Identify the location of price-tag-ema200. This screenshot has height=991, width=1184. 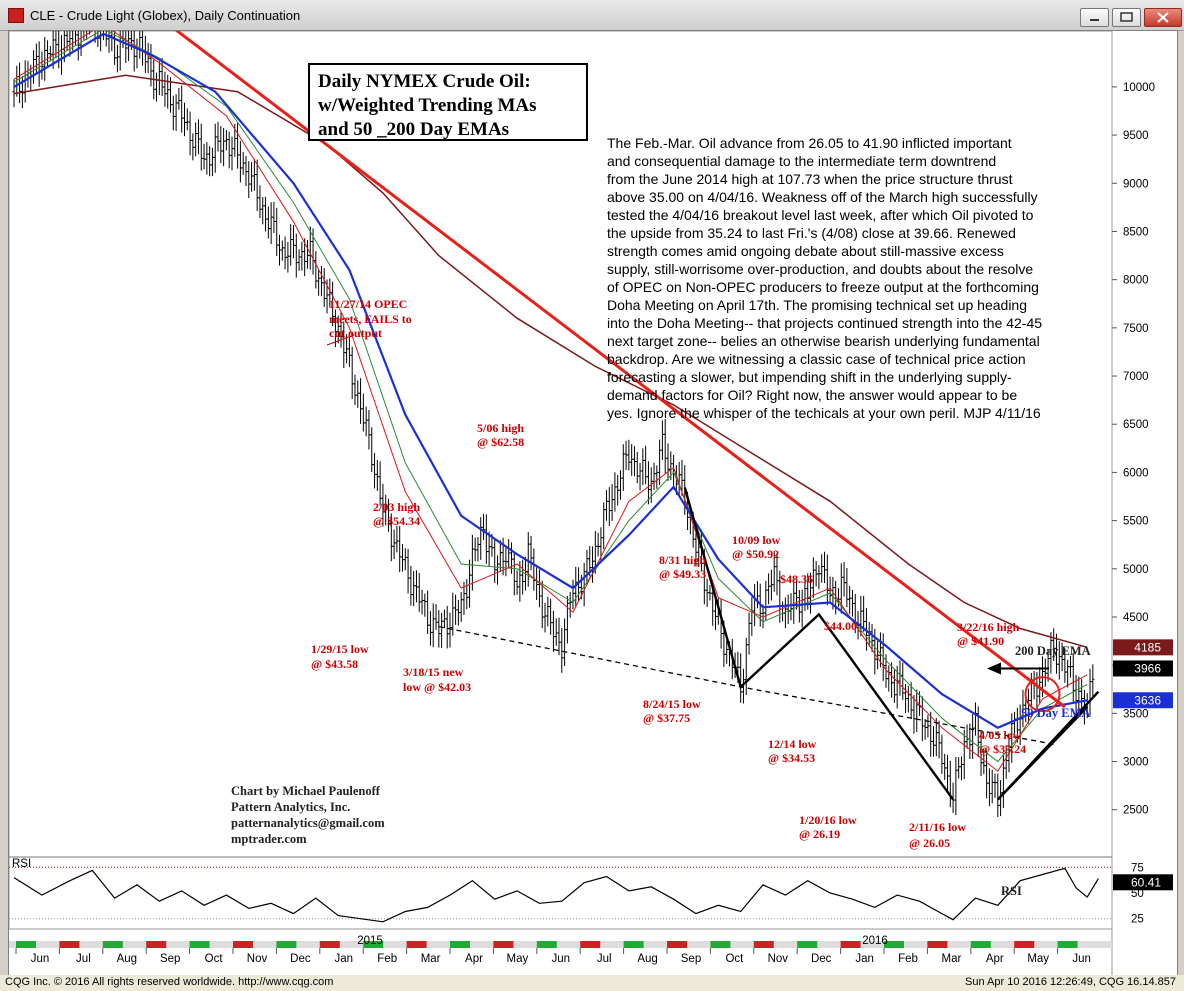
(1143, 647).